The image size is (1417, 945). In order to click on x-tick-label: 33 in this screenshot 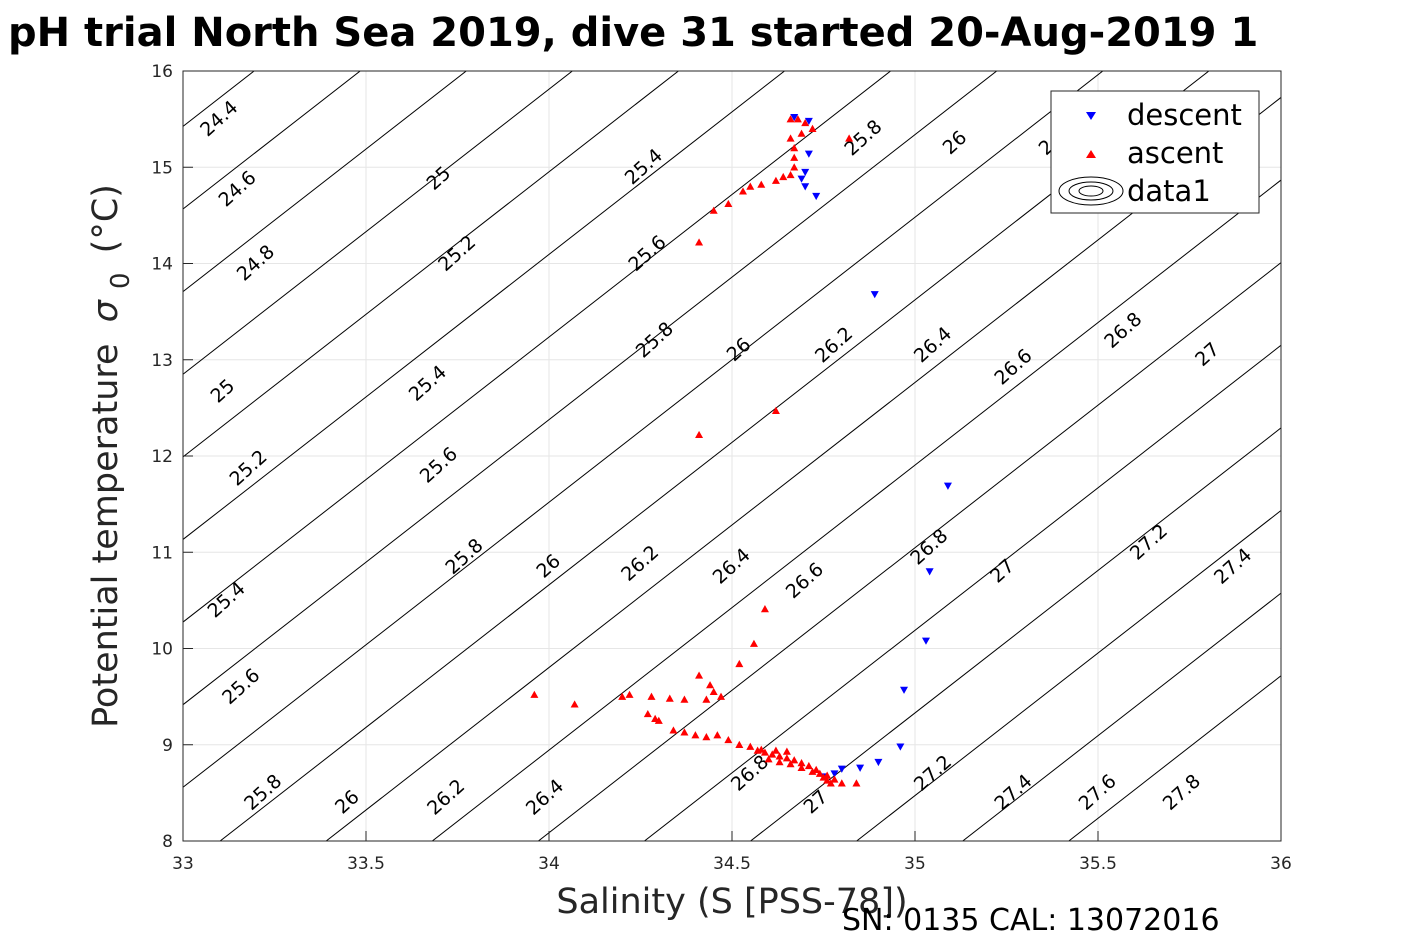, I will do `click(183, 864)`.